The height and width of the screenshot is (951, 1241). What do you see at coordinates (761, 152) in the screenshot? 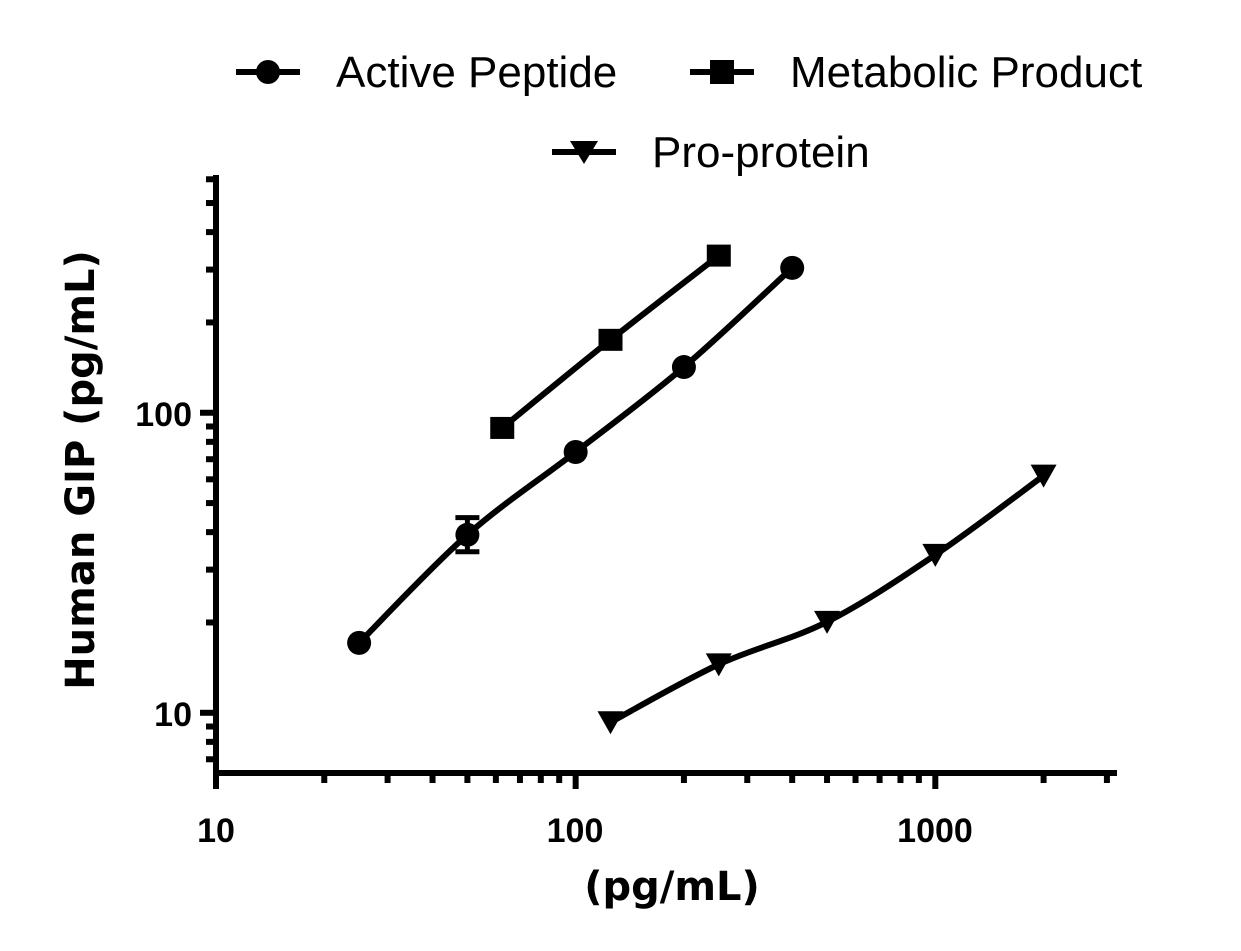
I see `legend-label: Pro-protein` at bounding box center [761, 152].